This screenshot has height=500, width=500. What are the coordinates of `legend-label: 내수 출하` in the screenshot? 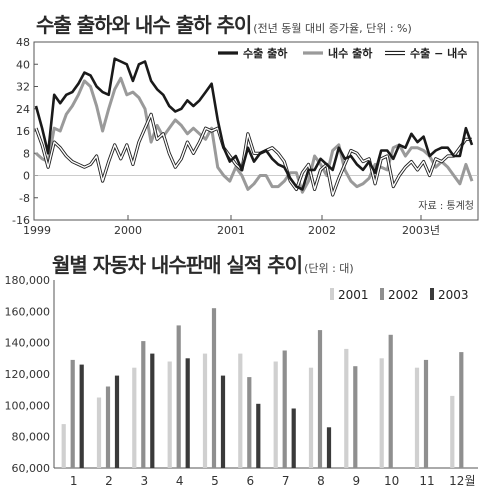 It's located at (350, 53).